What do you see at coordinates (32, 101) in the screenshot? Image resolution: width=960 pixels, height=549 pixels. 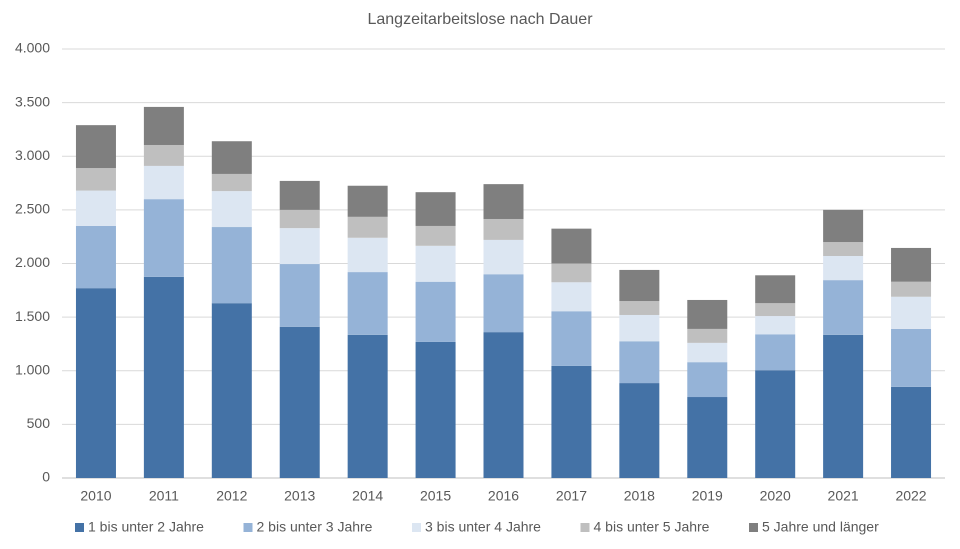 I see `y-tick-label: 3.500` at bounding box center [32, 101].